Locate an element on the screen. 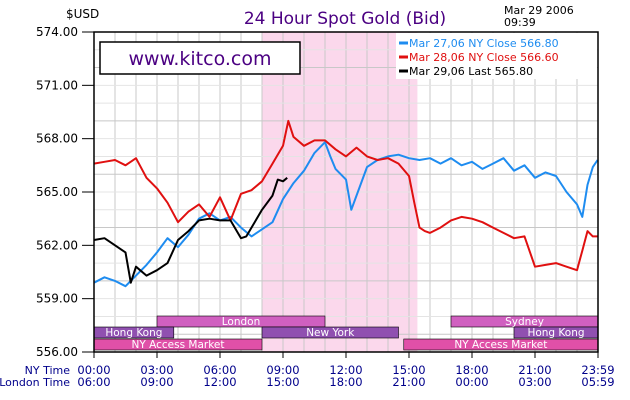  x-tick-label: 23:59 is located at coordinates (597, 370).